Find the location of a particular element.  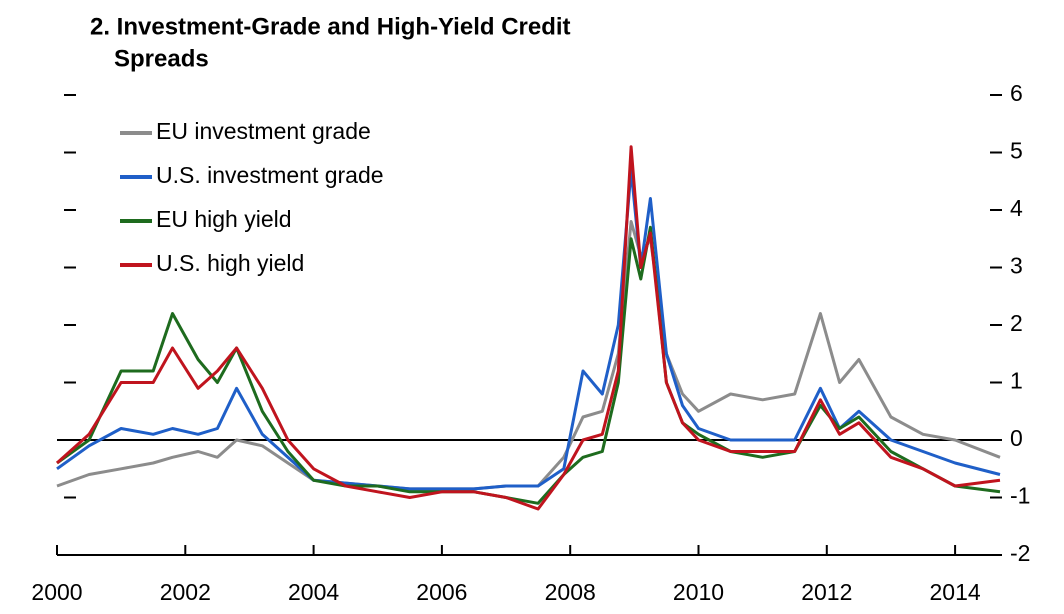

x-tick-label: 2010 is located at coordinates (698, 592).